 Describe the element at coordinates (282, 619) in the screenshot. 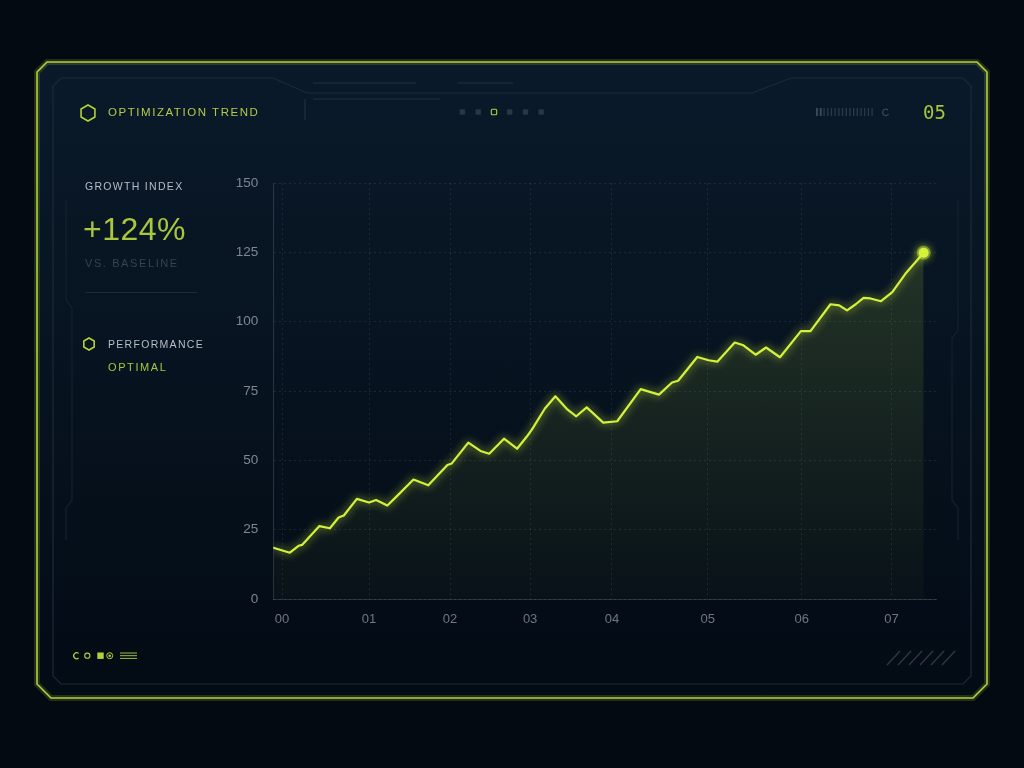

I see `x-tick-label: 00` at that location.